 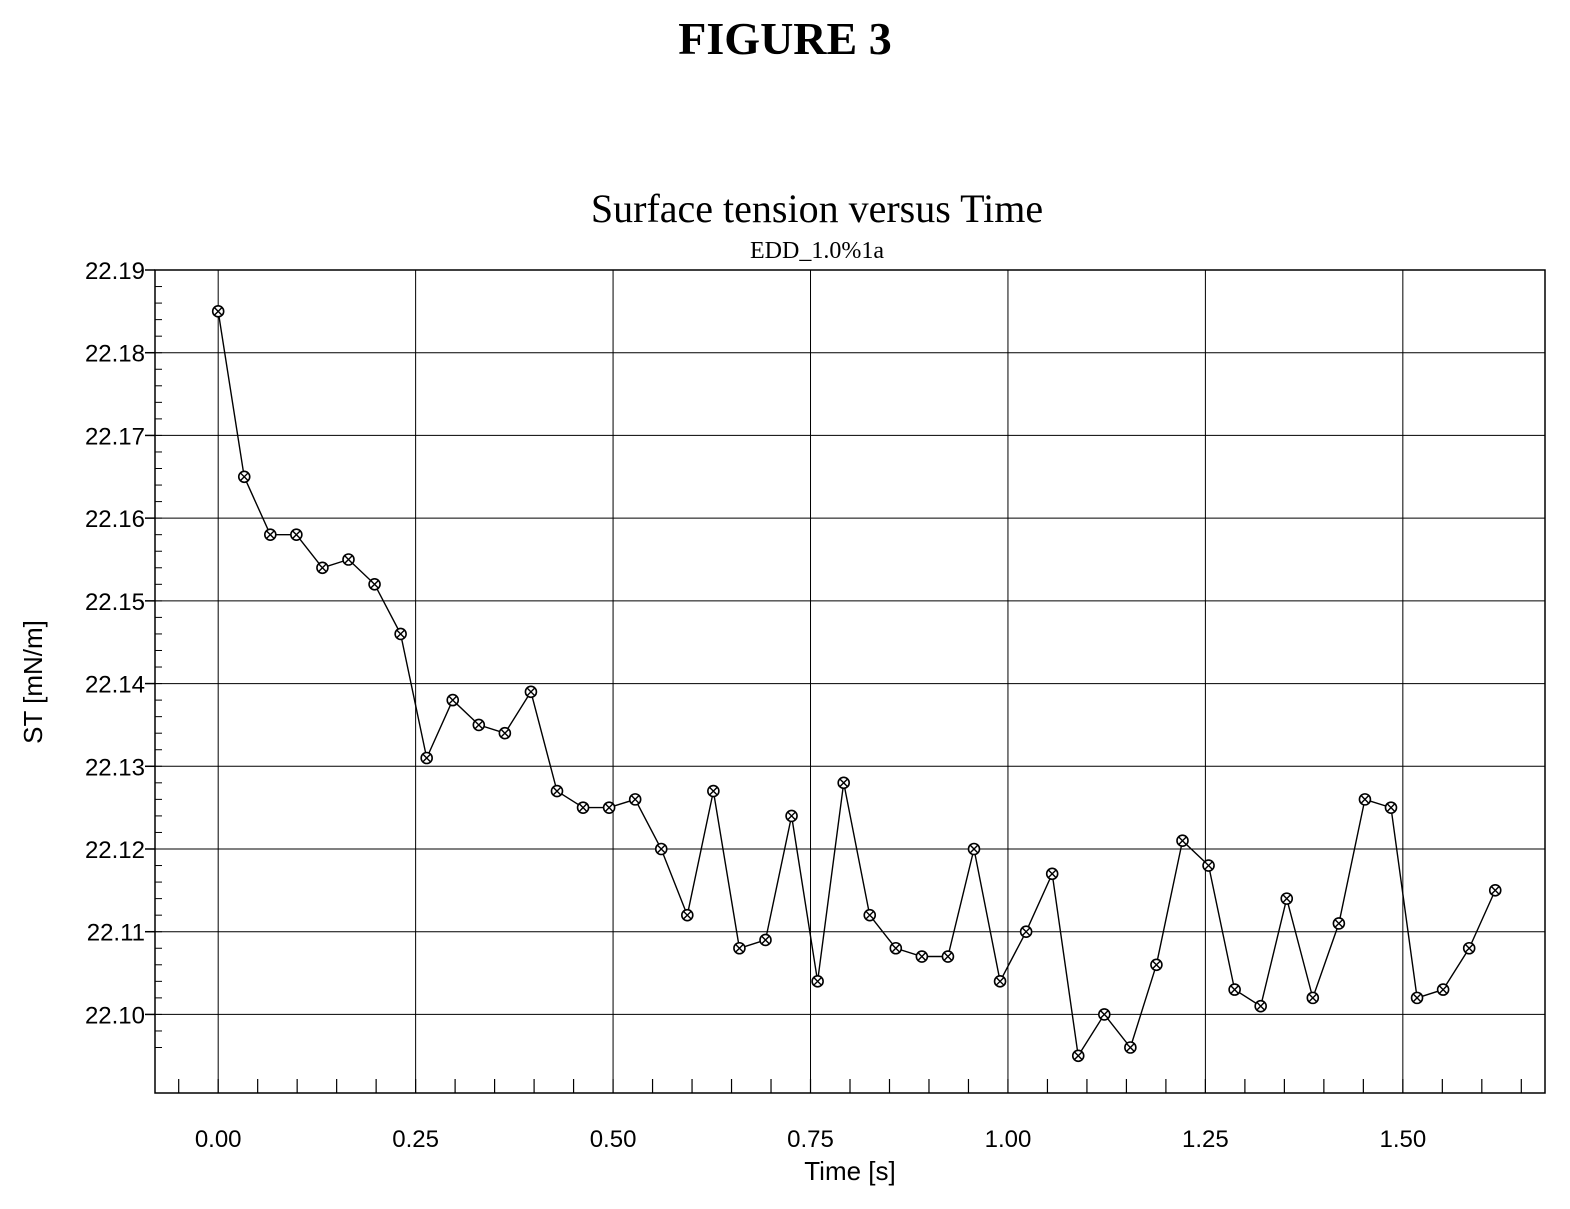 I want to click on y-tick-label: 22.18, so click(x=115, y=354).